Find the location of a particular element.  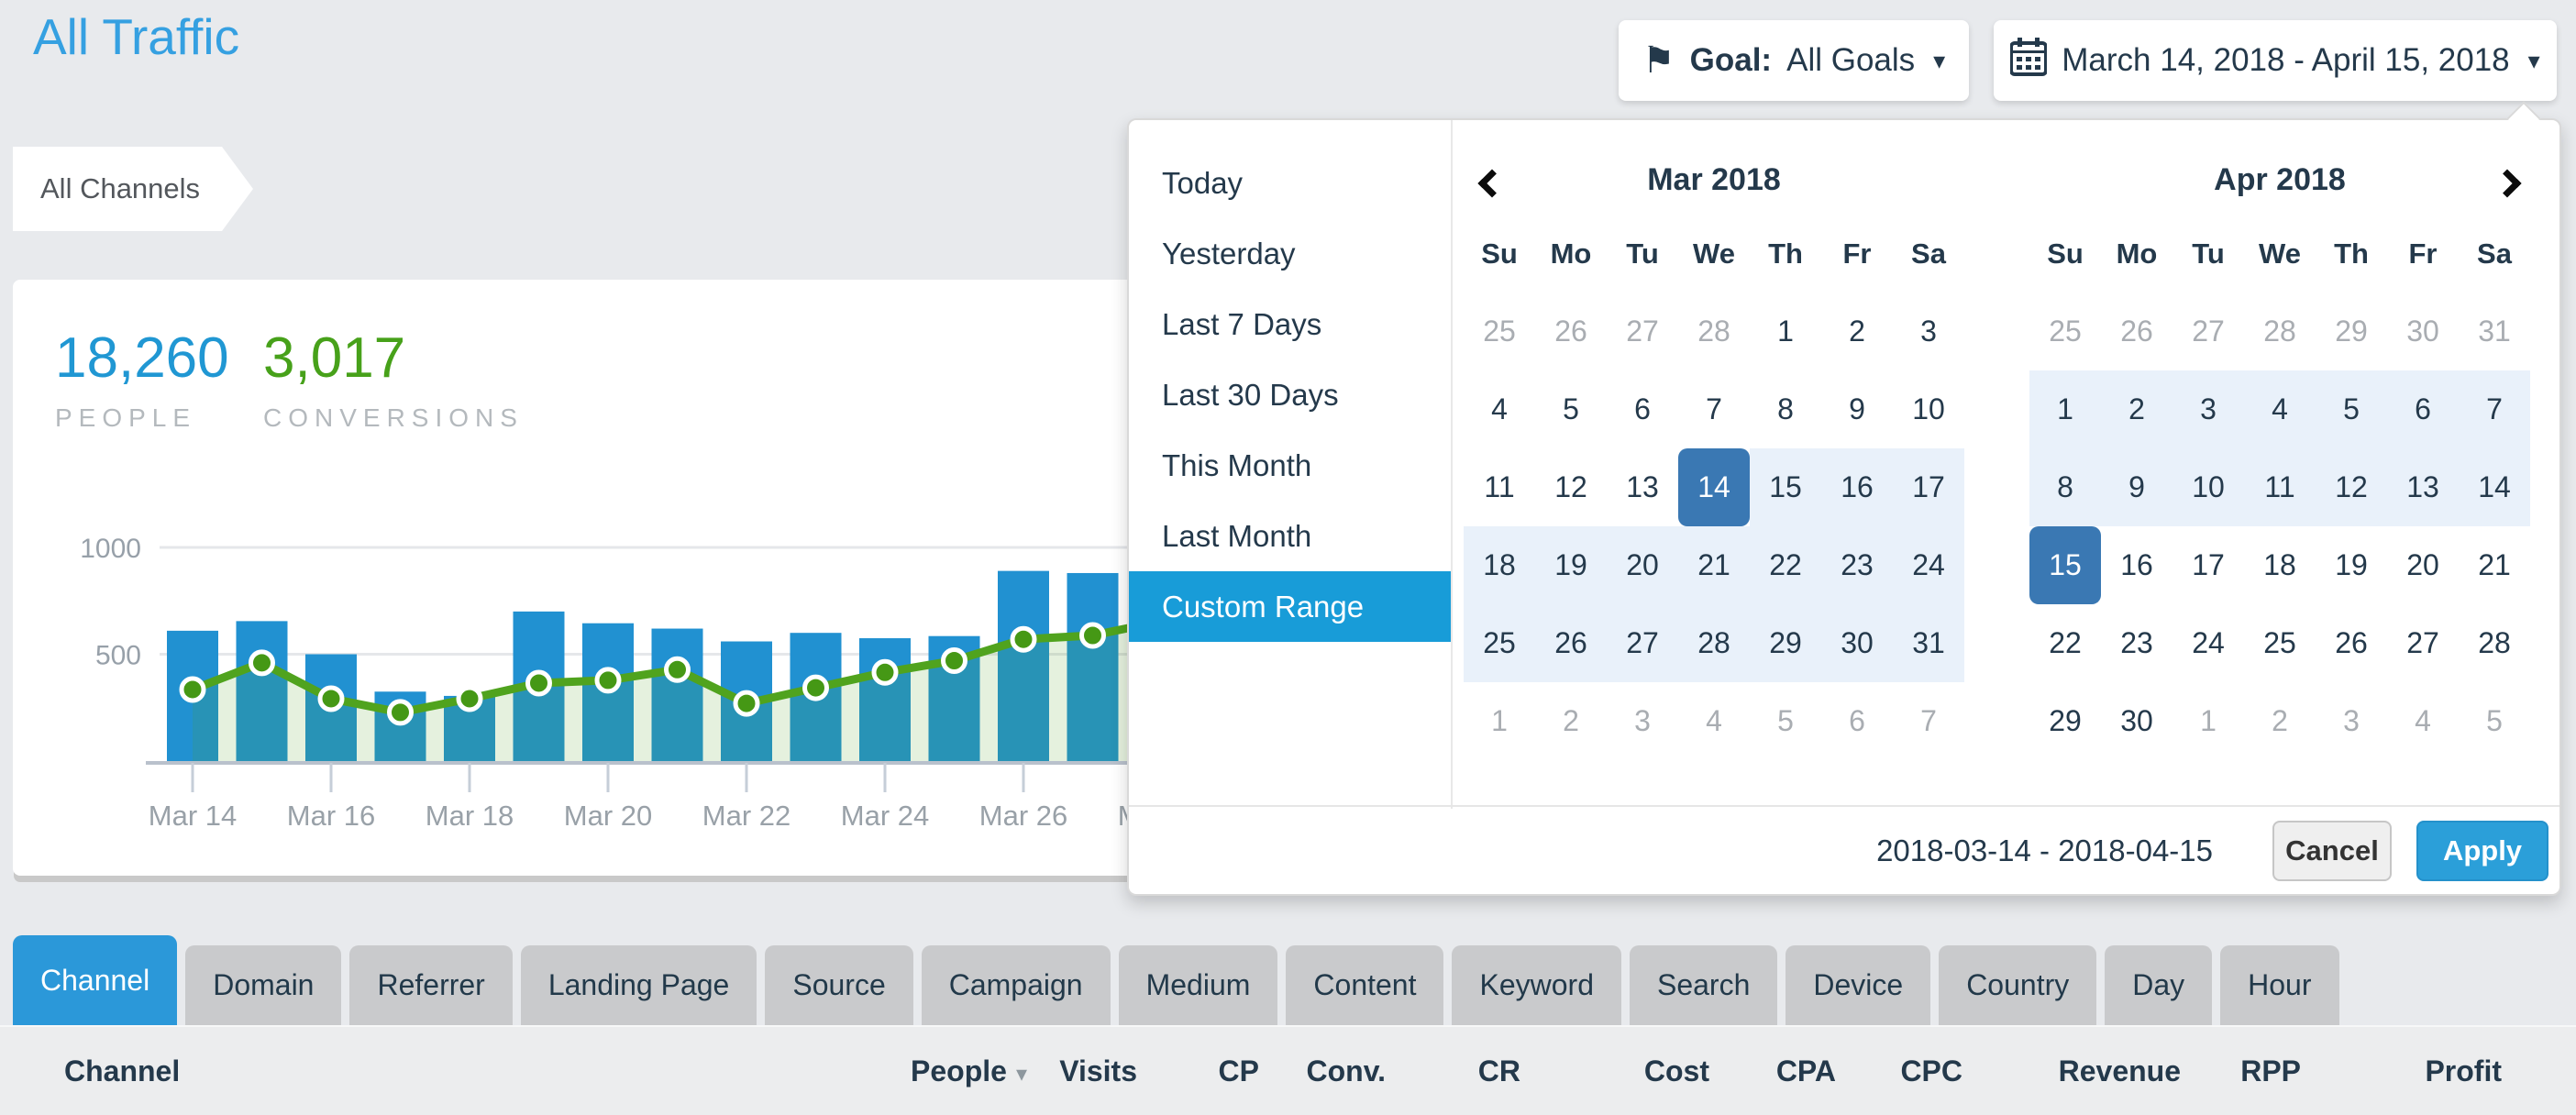

range-option-yesterday: Yesterday is located at coordinates (1229, 253).